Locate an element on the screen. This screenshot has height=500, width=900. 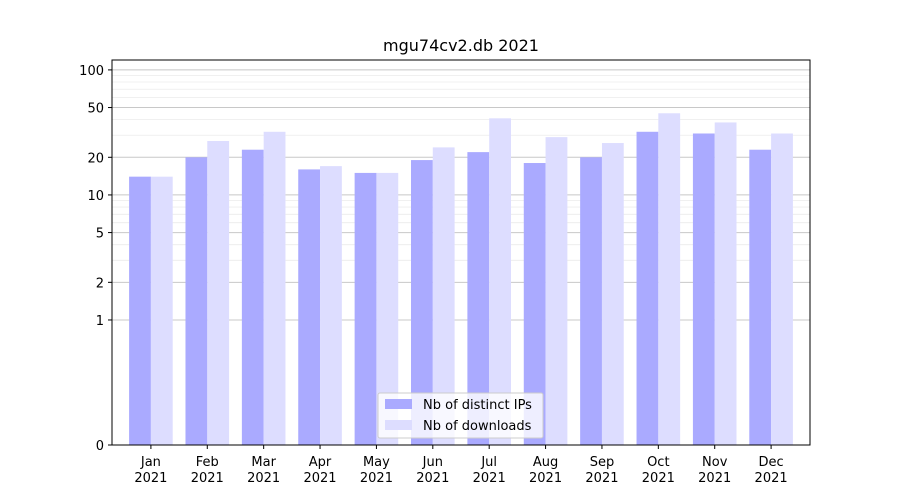
legend-label-distinct-ips: Nb of distinct IPs is located at coordinates (477, 405).